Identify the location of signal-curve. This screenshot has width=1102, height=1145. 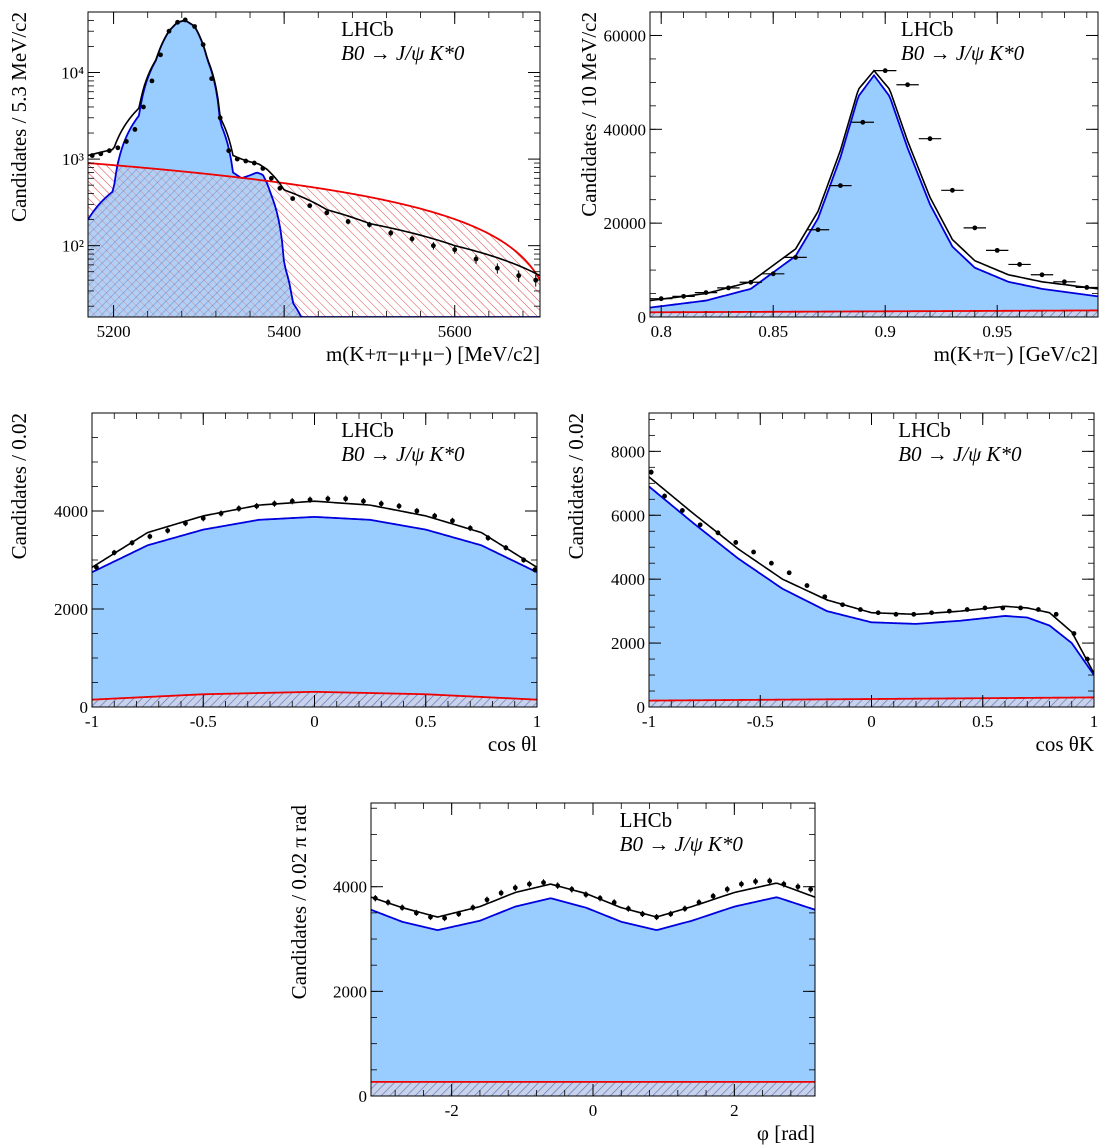
(593, 914).